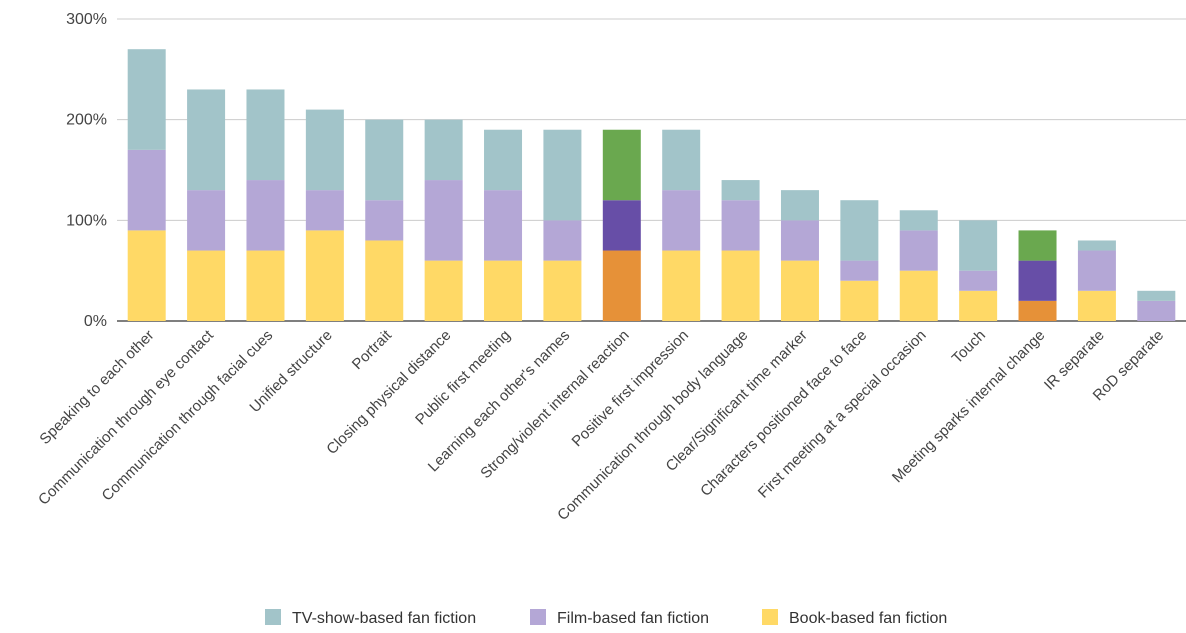 The image size is (1186, 633). Describe the element at coordinates (868, 618) in the screenshot. I see `legend-label: Book-based fan fiction` at that location.